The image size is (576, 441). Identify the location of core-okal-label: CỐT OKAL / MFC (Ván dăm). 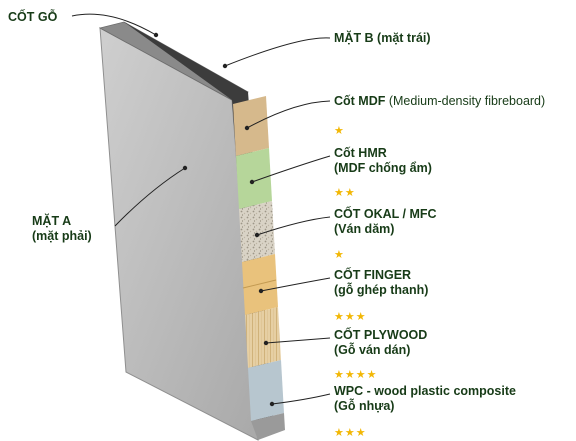
(385, 221).